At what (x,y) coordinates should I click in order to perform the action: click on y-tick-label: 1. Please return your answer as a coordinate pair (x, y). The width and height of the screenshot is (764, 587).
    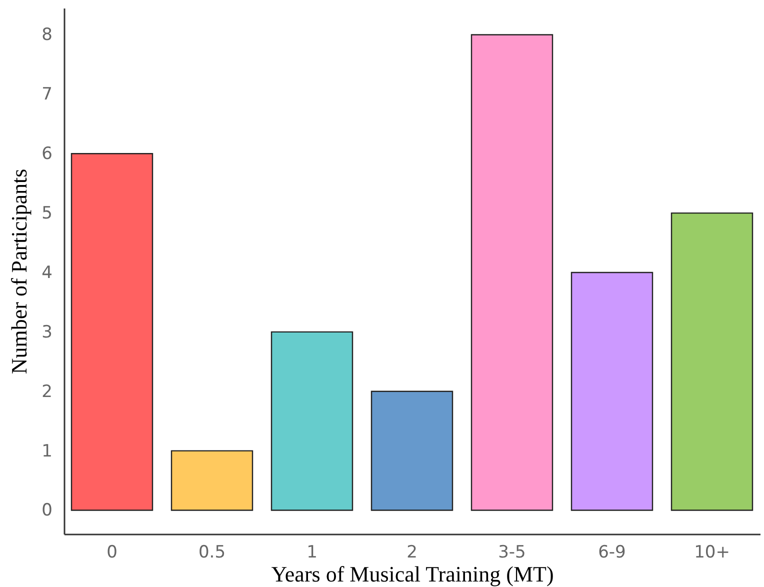
    Looking at the image, I should click on (47, 451).